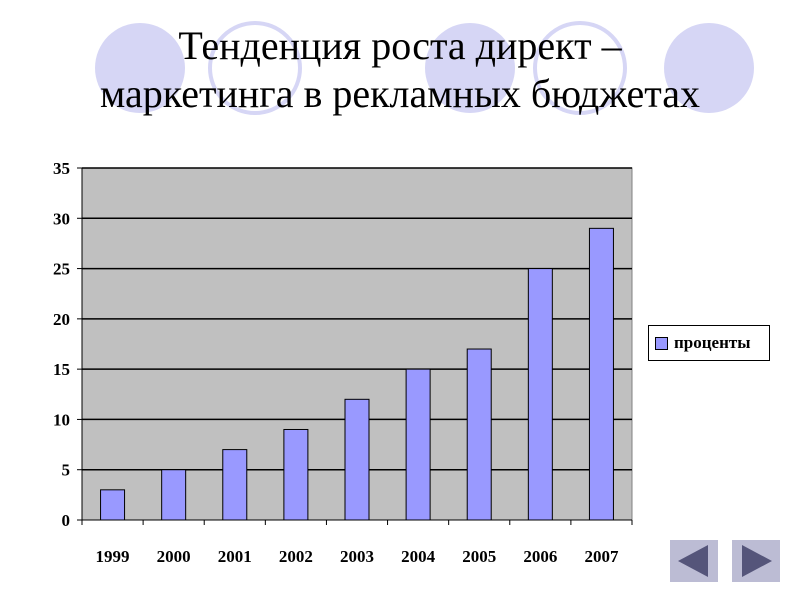 The image size is (800, 600). I want to click on y-tick-label: 10, so click(61, 419).